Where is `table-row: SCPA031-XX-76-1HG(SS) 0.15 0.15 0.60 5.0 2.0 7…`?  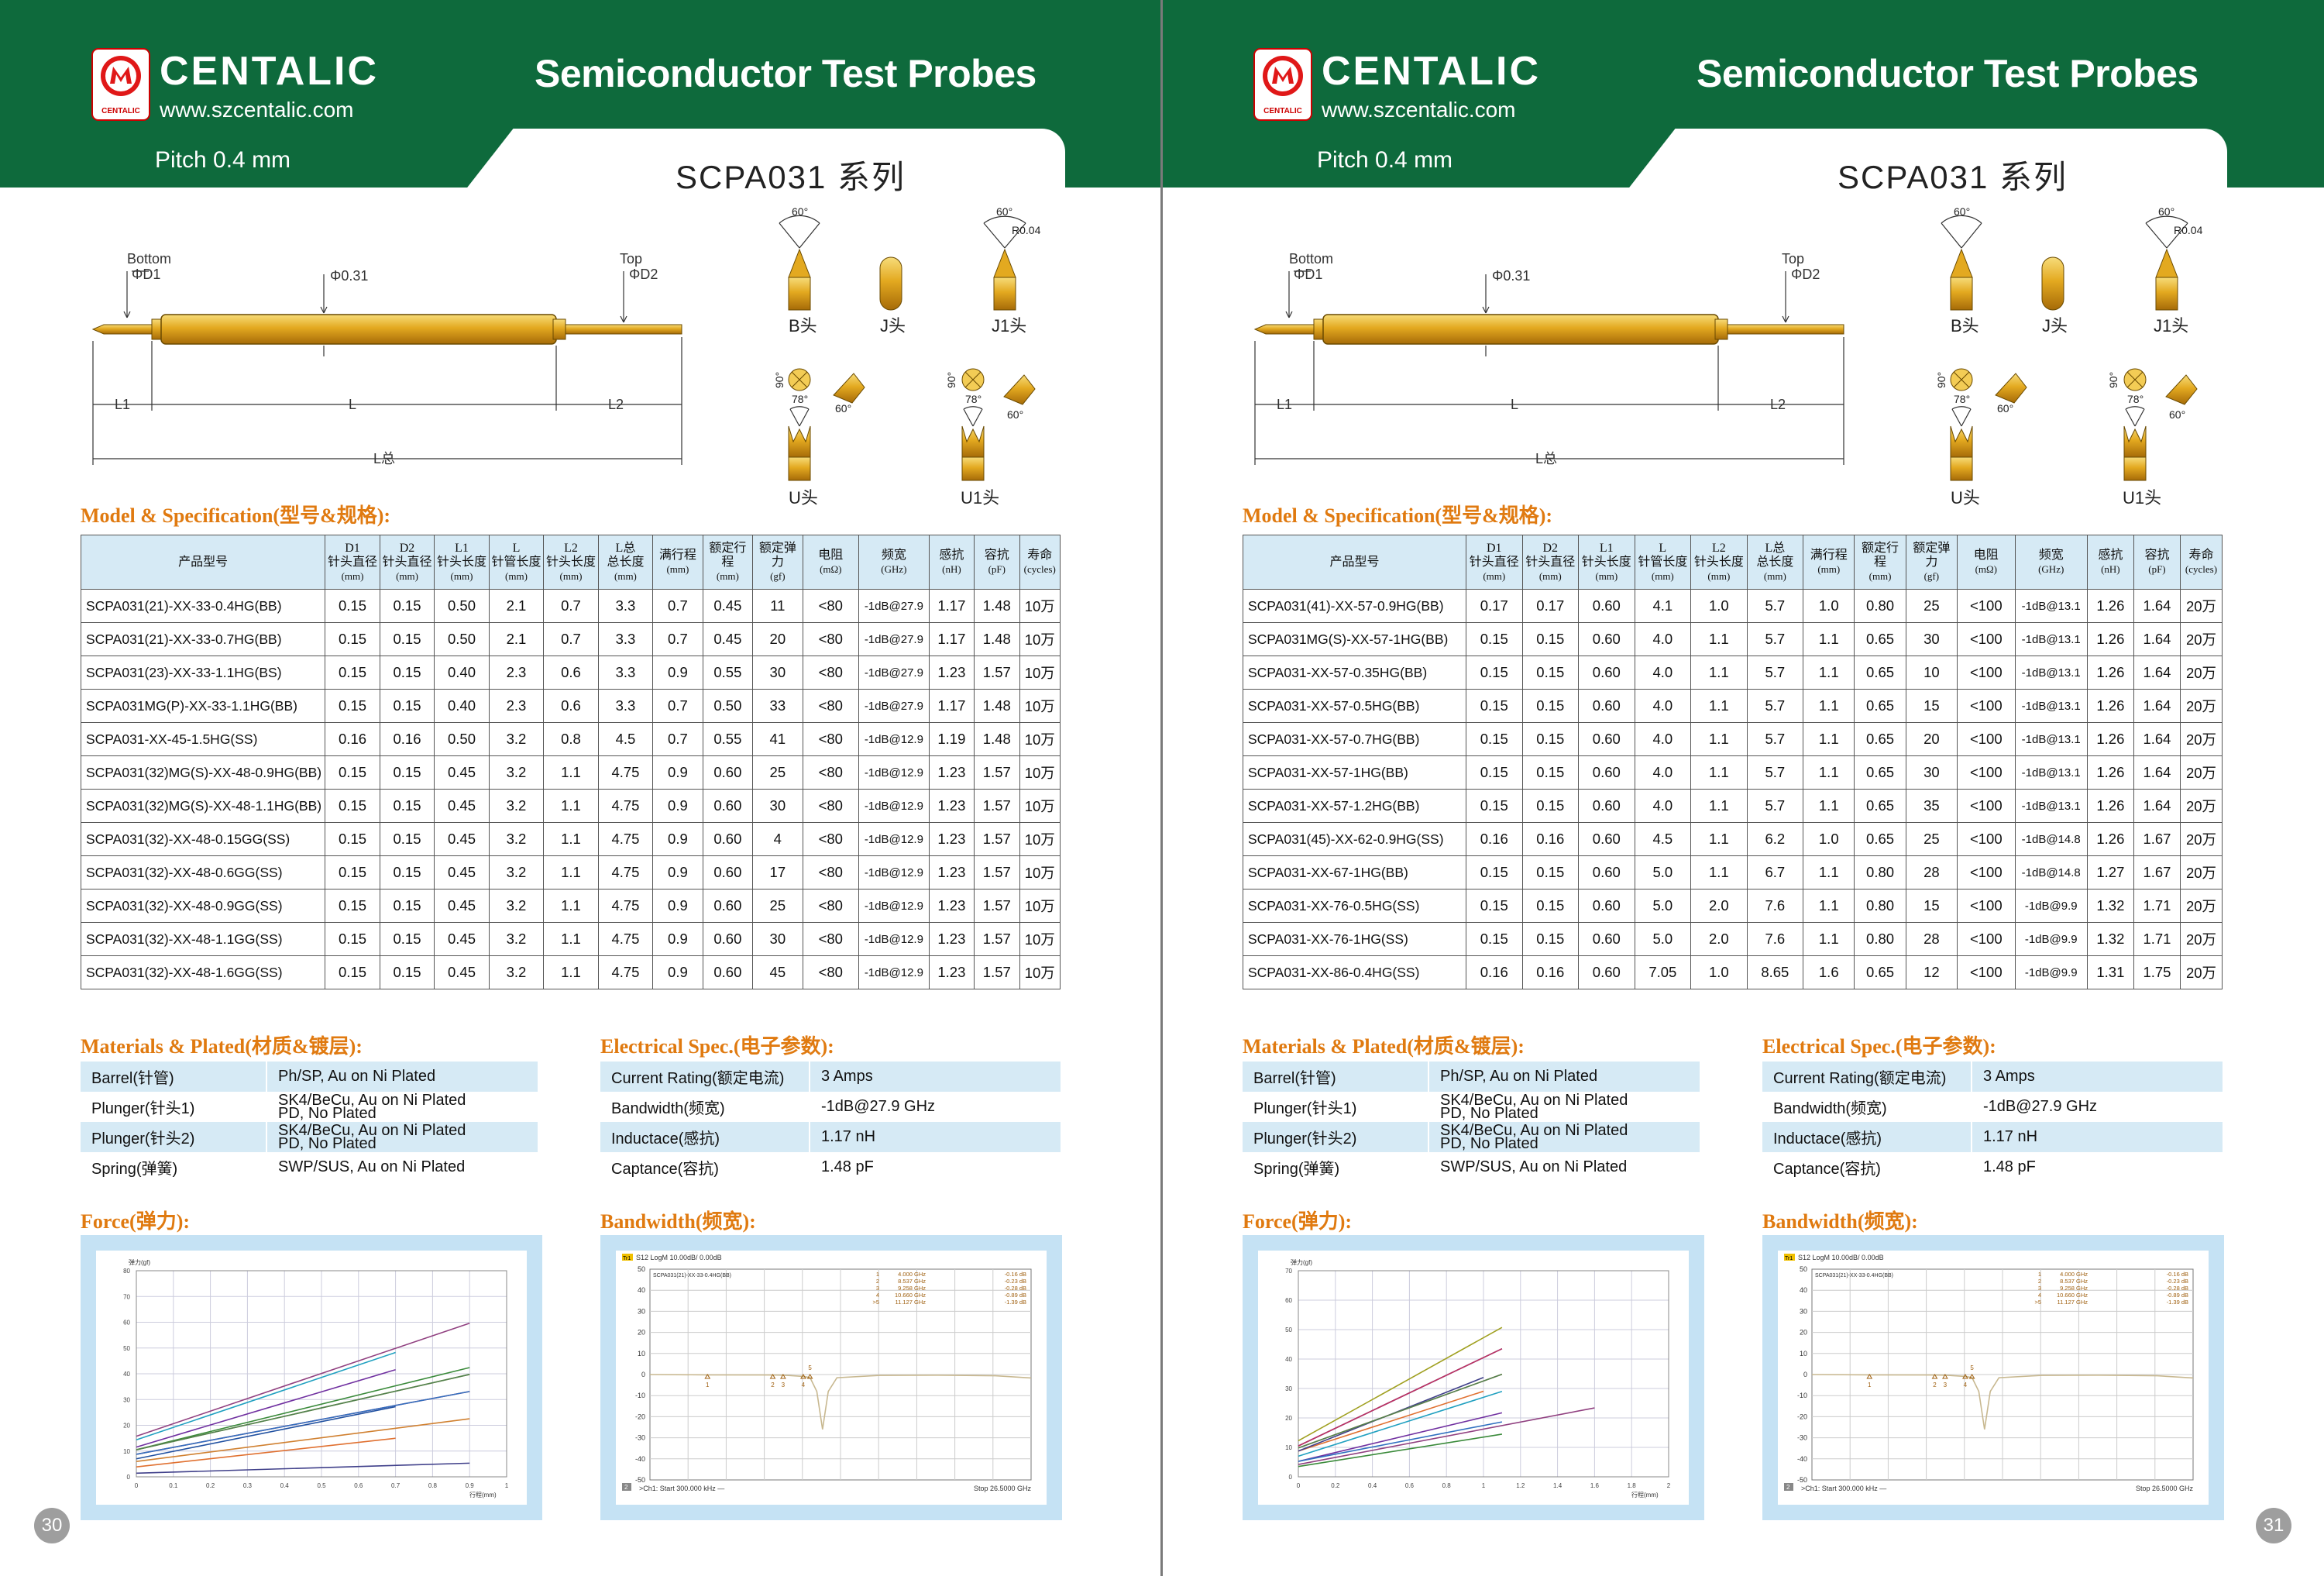
table-row: SCPA031-XX-76-1HG(SS) 0.15 0.15 0.60 5.0 2.0 7… is located at coordinates (1732, 939).